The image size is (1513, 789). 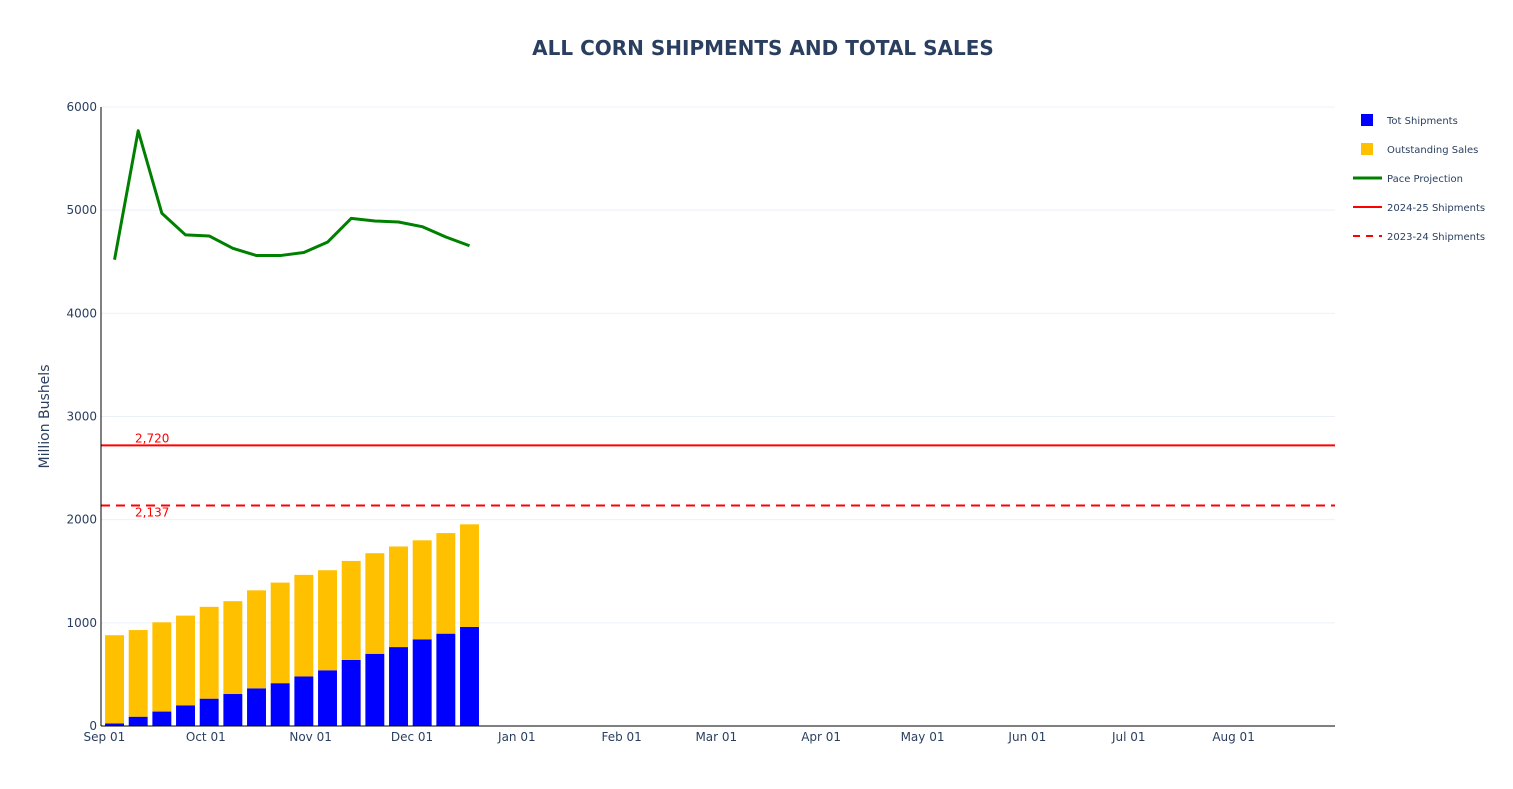 What do you see at coordinates (152, 438) in the screenshot?
I see `reference-line-label: 2,720` at bounding box center [152, 438].